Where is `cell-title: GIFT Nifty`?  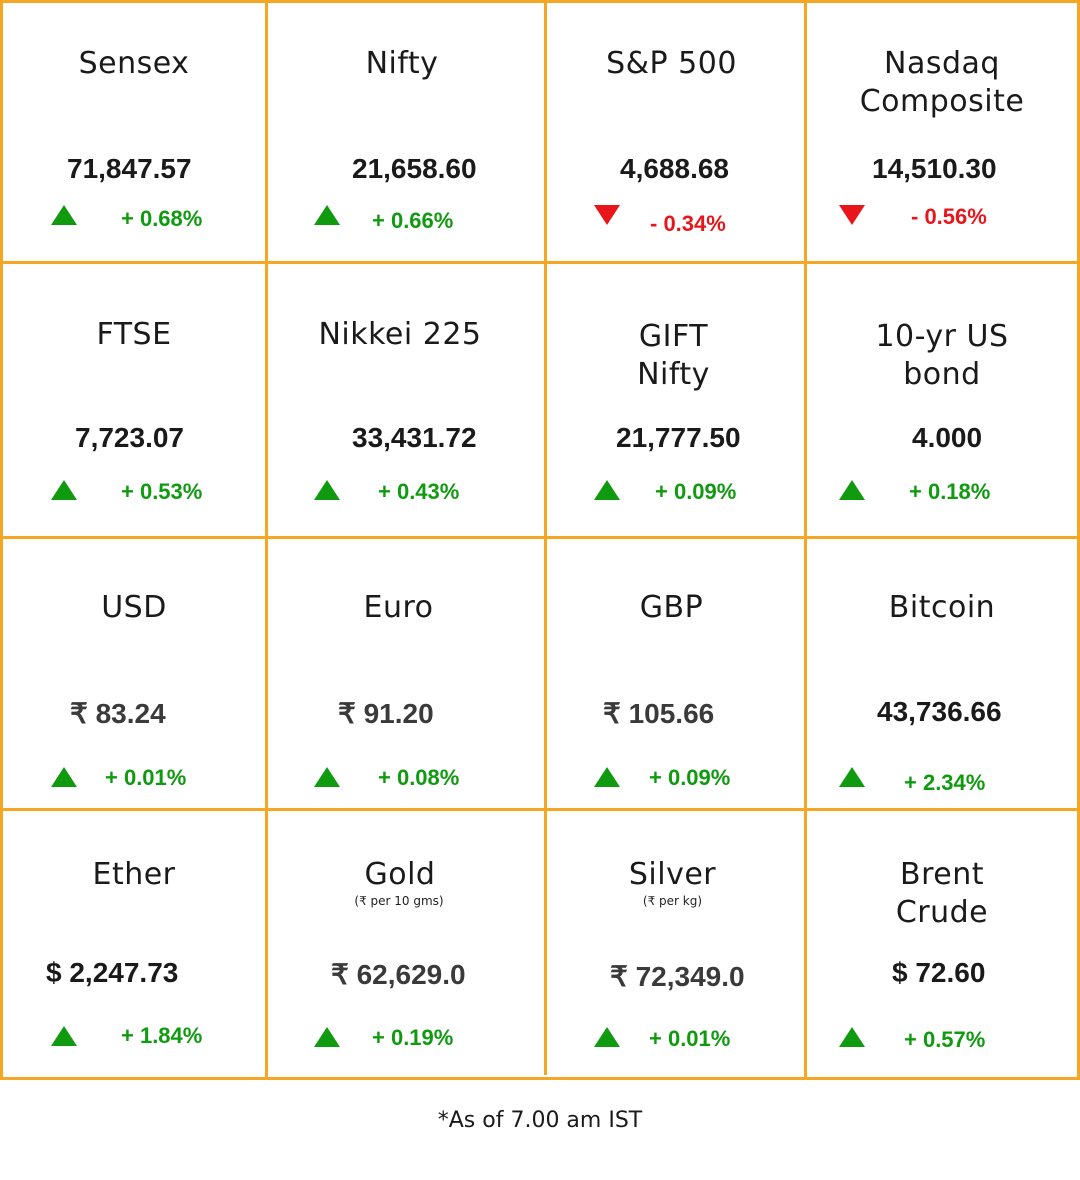 cell-title: GIFT Nifty is located at coordinates (673, 356).